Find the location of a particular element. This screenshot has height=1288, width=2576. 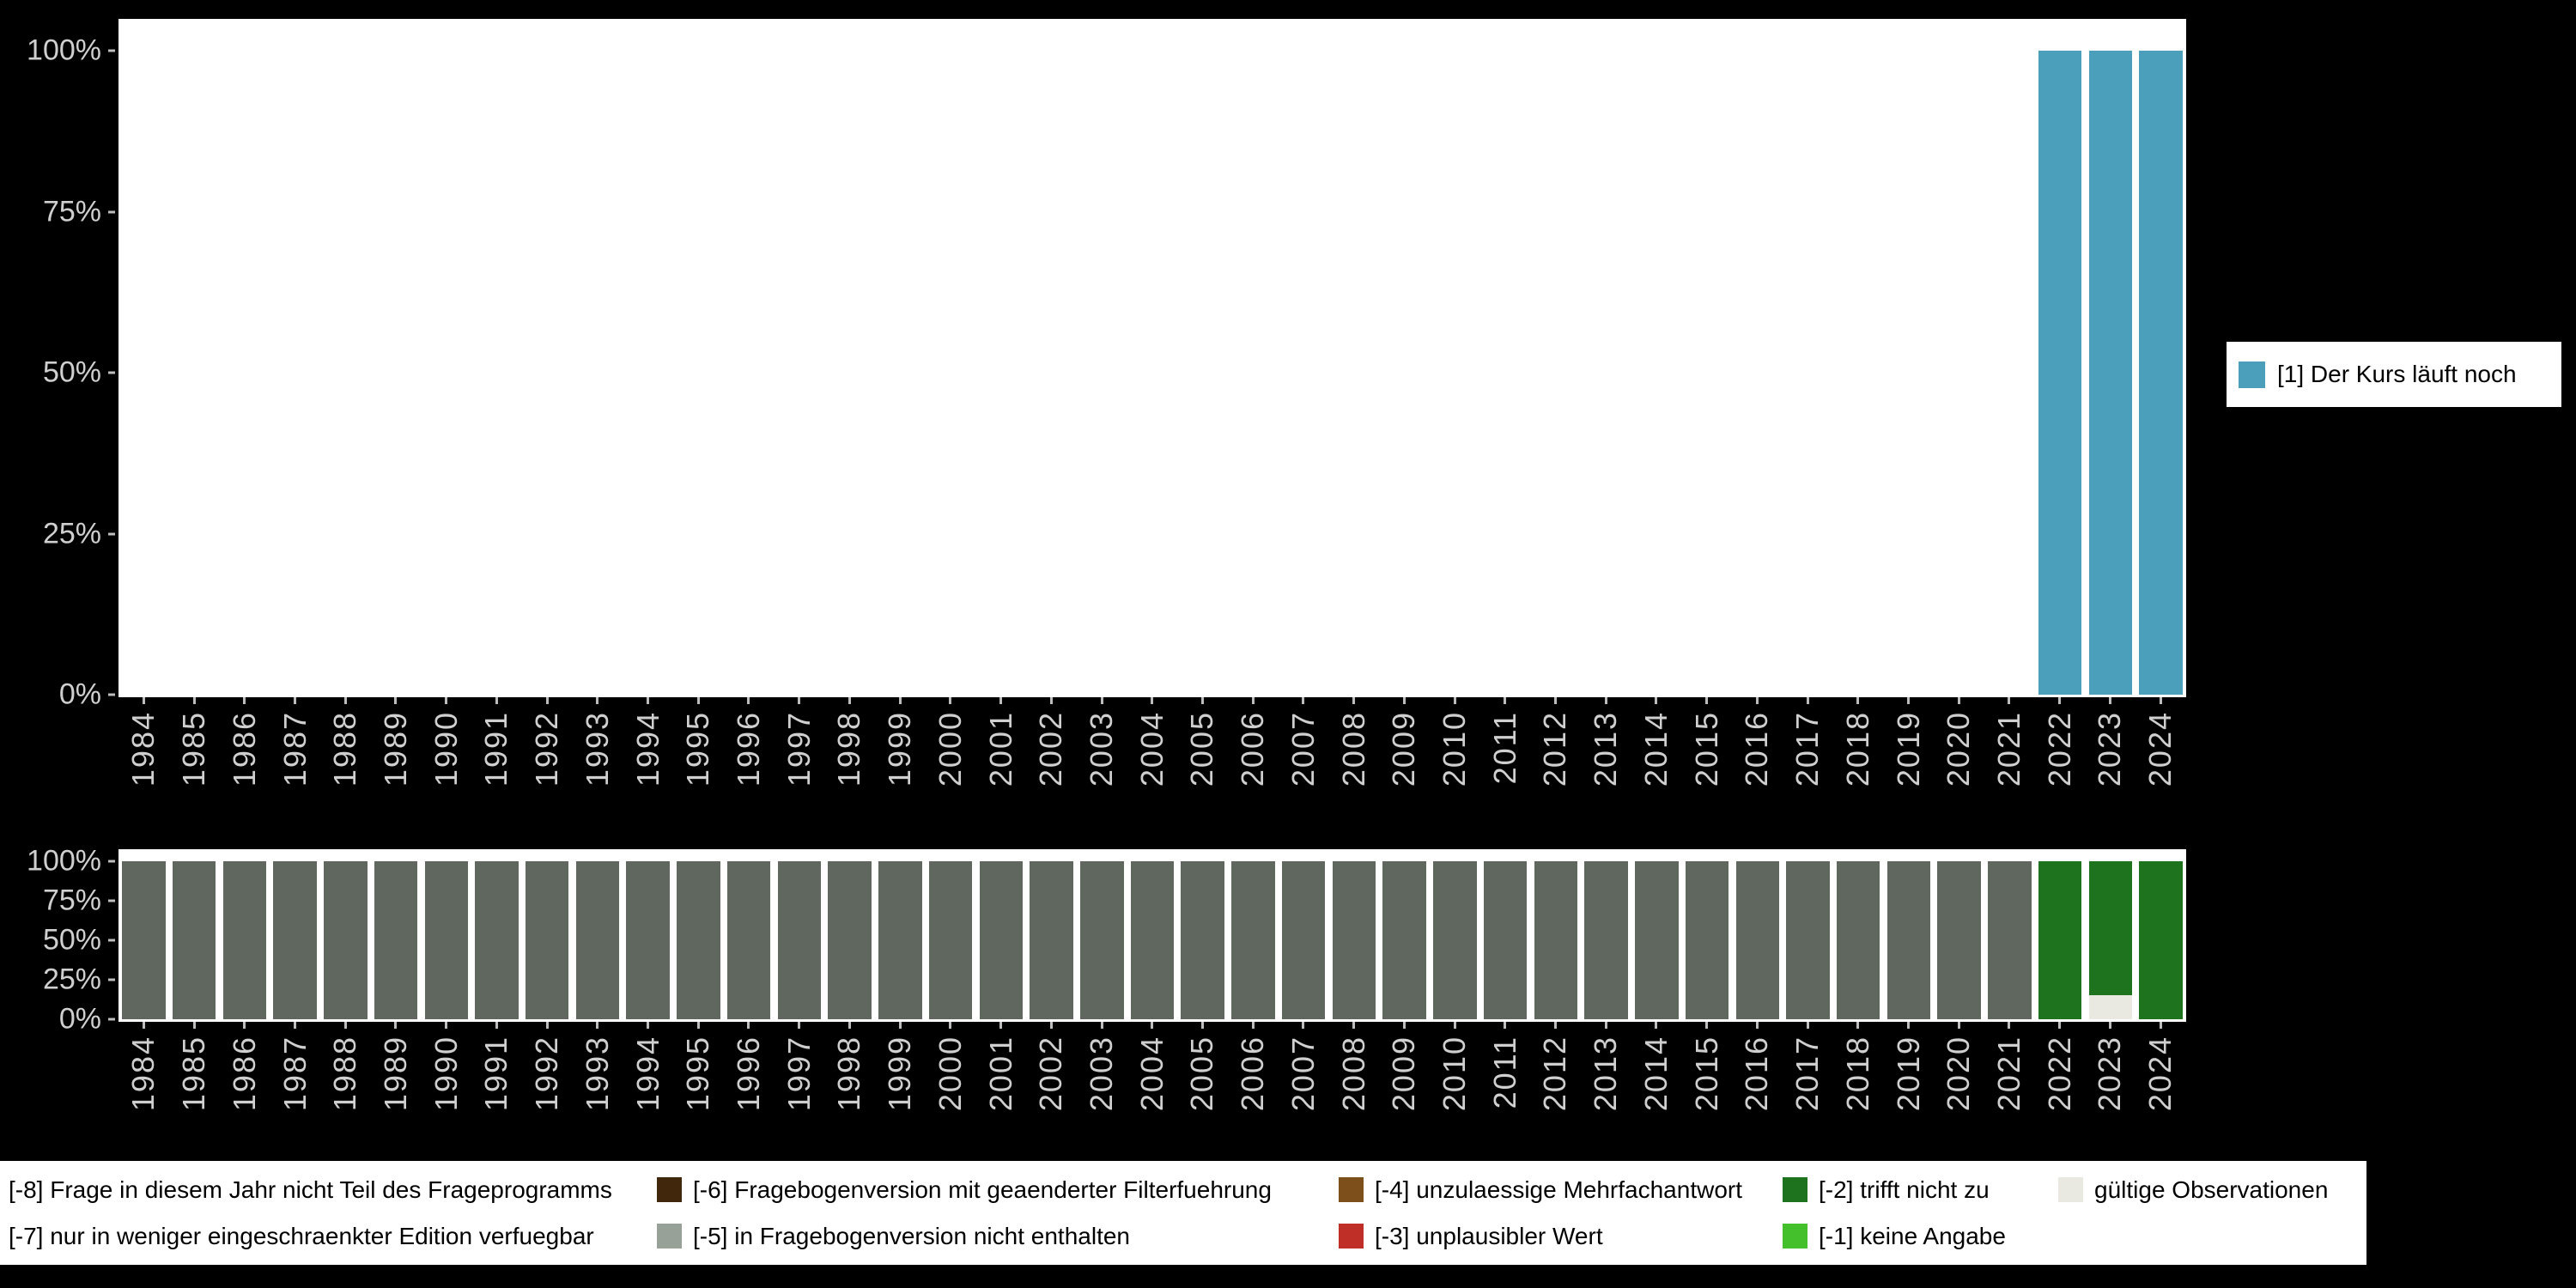

x-tick-label: 2018 is located at coordinates (1857, 749).